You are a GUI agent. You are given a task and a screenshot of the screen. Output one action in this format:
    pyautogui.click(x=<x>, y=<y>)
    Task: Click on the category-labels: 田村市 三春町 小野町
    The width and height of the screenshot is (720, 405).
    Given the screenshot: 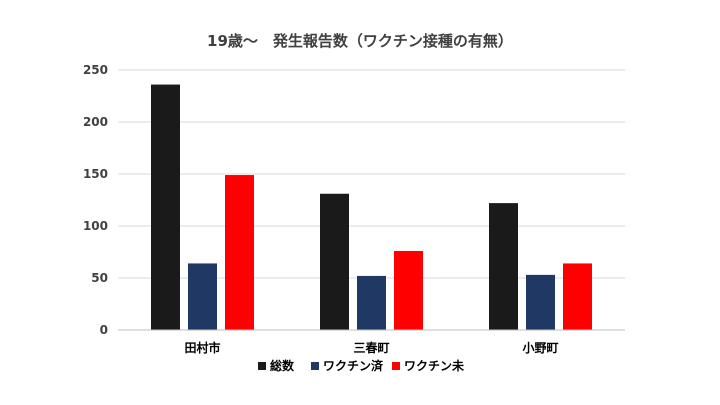 What is the action you would take?
    pyautogui.click(x=371, y=347)
    